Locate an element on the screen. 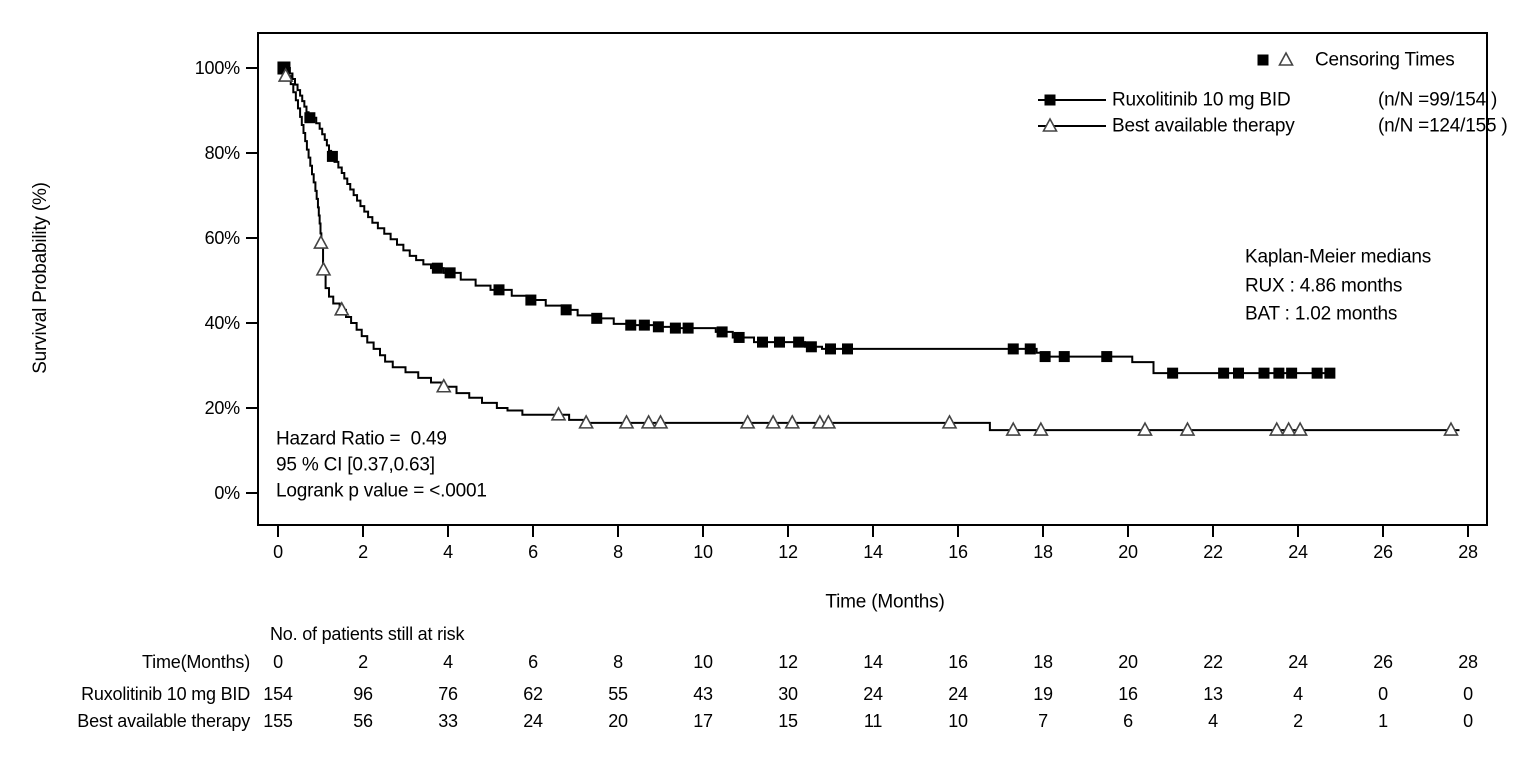  x-tick-label: 14 is located at coordinates (873, 552).